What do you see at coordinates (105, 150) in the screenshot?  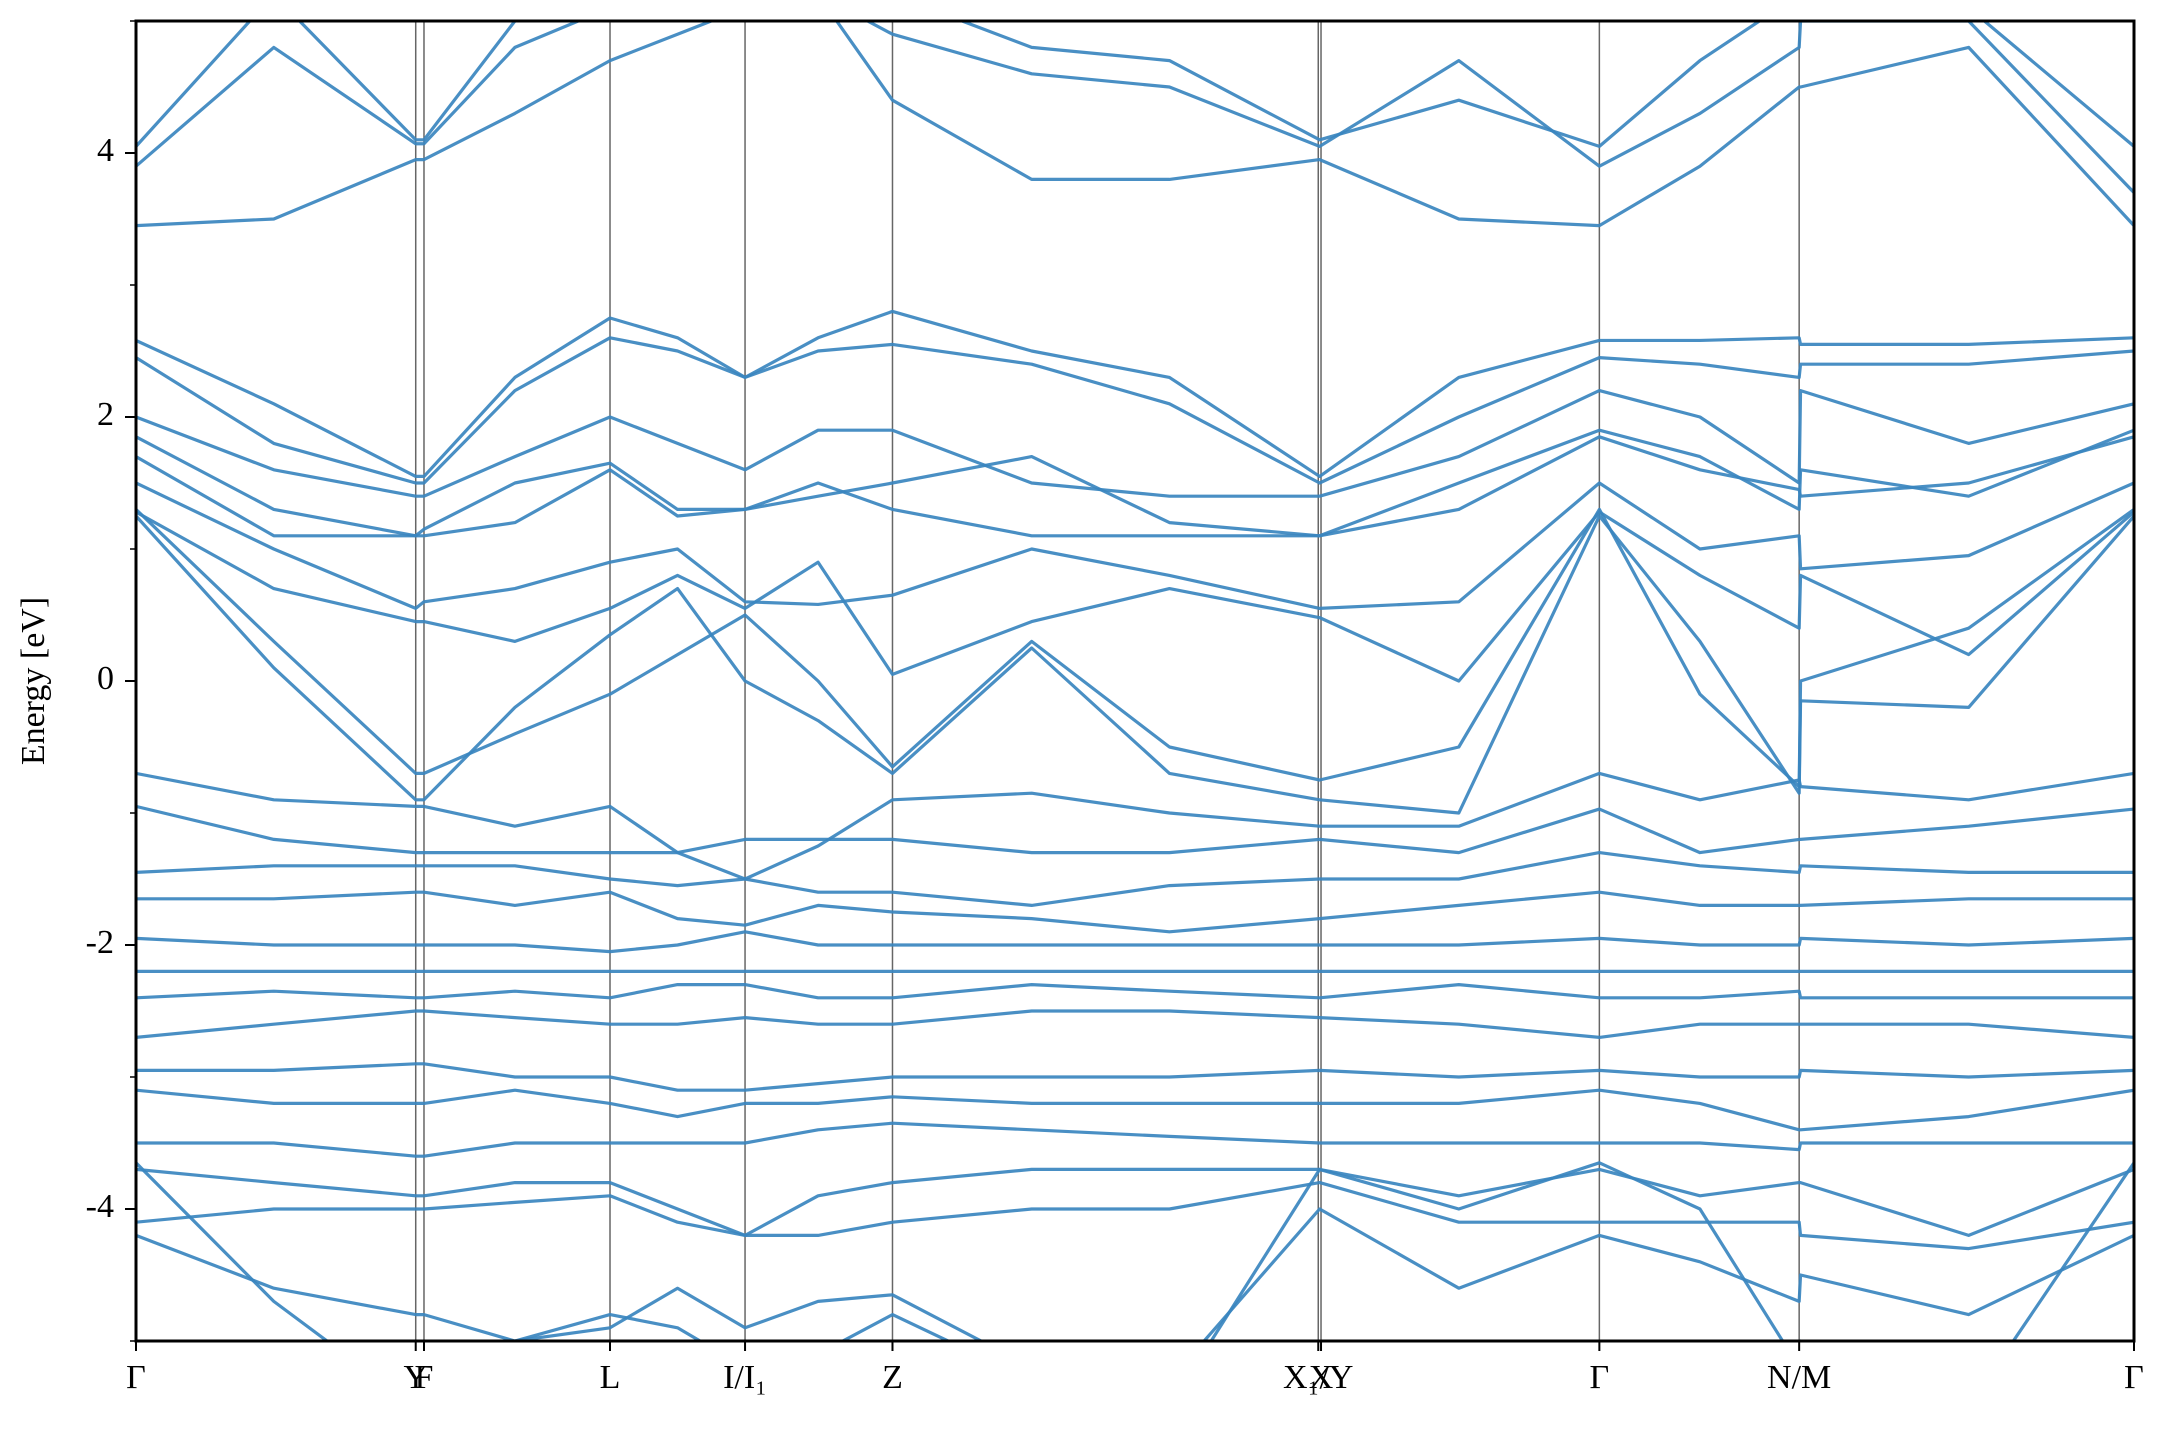 I see `y-tick-label: 4` at bounding box center [105, 150].